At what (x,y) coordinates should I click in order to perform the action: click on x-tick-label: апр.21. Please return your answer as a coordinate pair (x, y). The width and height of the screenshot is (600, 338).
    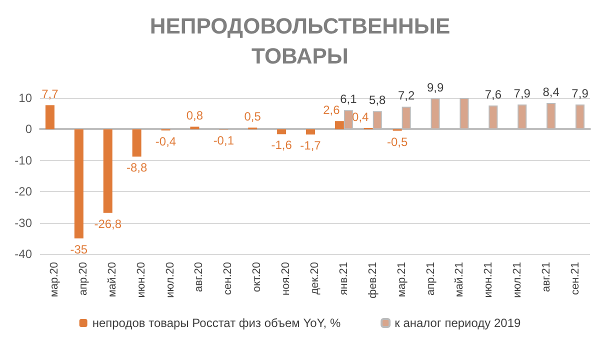
    Looking at the image, I should click on (430, 279).